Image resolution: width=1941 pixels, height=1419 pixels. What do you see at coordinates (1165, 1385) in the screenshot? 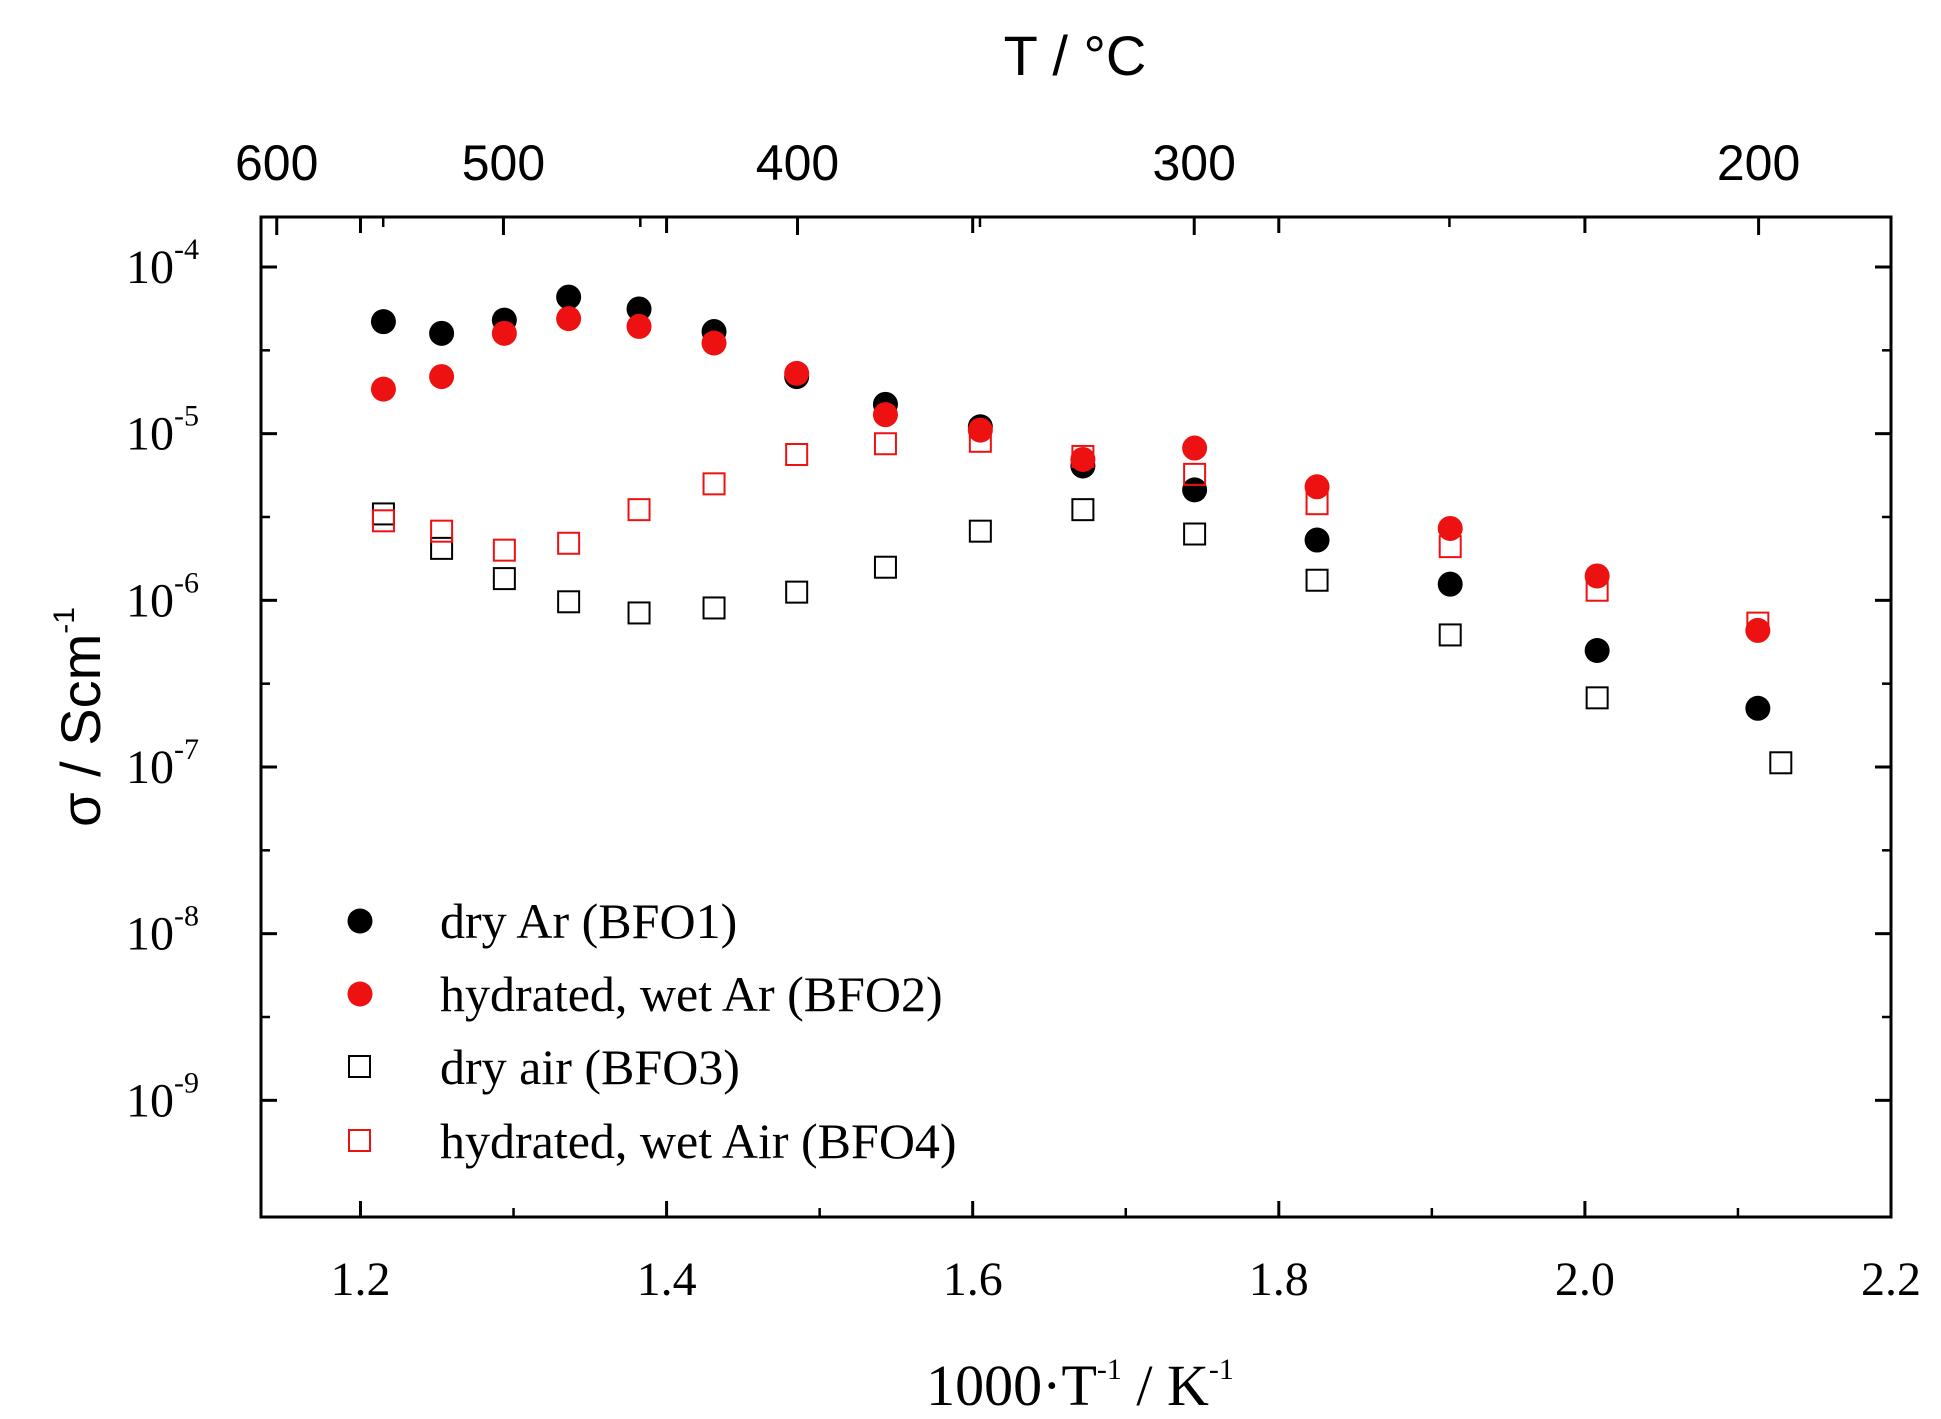
I see `x-axis-title-mid: / K` at bounding box center [1165, 1385].